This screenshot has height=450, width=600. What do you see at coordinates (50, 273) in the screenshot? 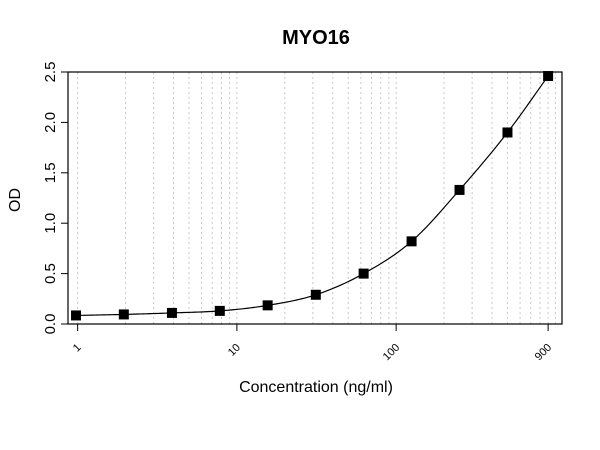
I see `y-tick-label: 0.5` at bounding box center [50, 273].